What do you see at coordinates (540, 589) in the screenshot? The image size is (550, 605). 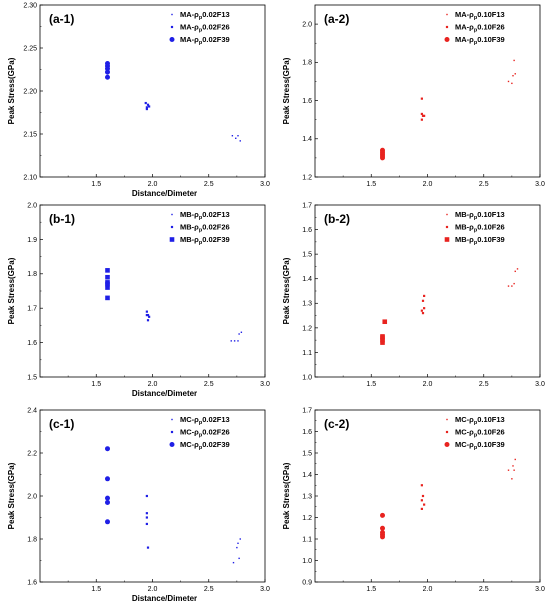 I see `x-tick-label: 3.0` at bounding box center [540, 589].